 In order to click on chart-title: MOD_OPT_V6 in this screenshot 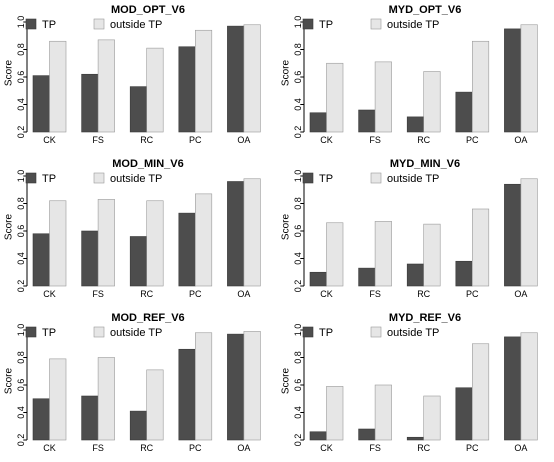, I will do `click(148, 10)`.